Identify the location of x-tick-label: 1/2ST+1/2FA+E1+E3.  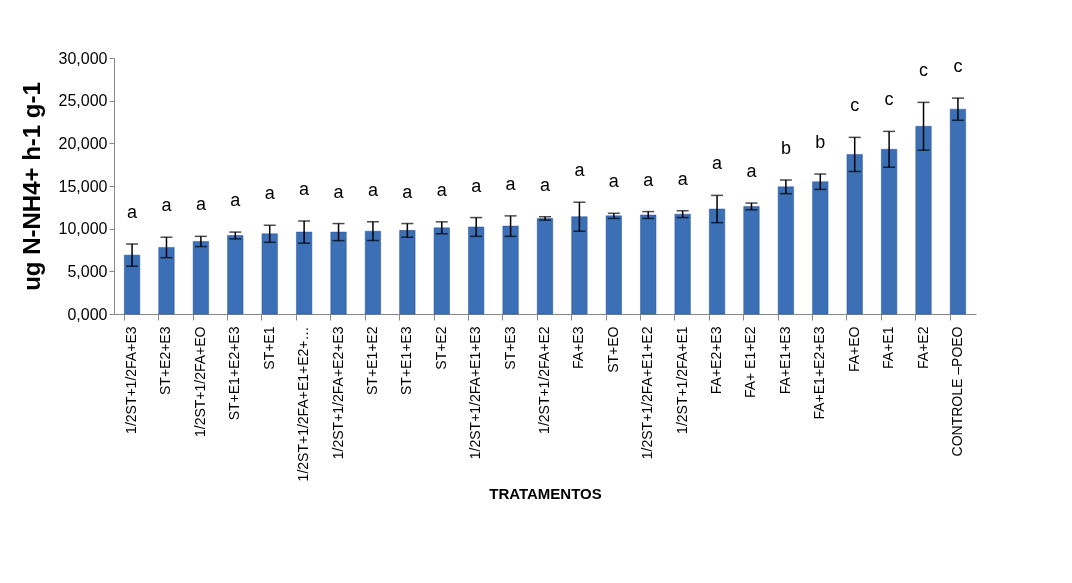
(475, 393).